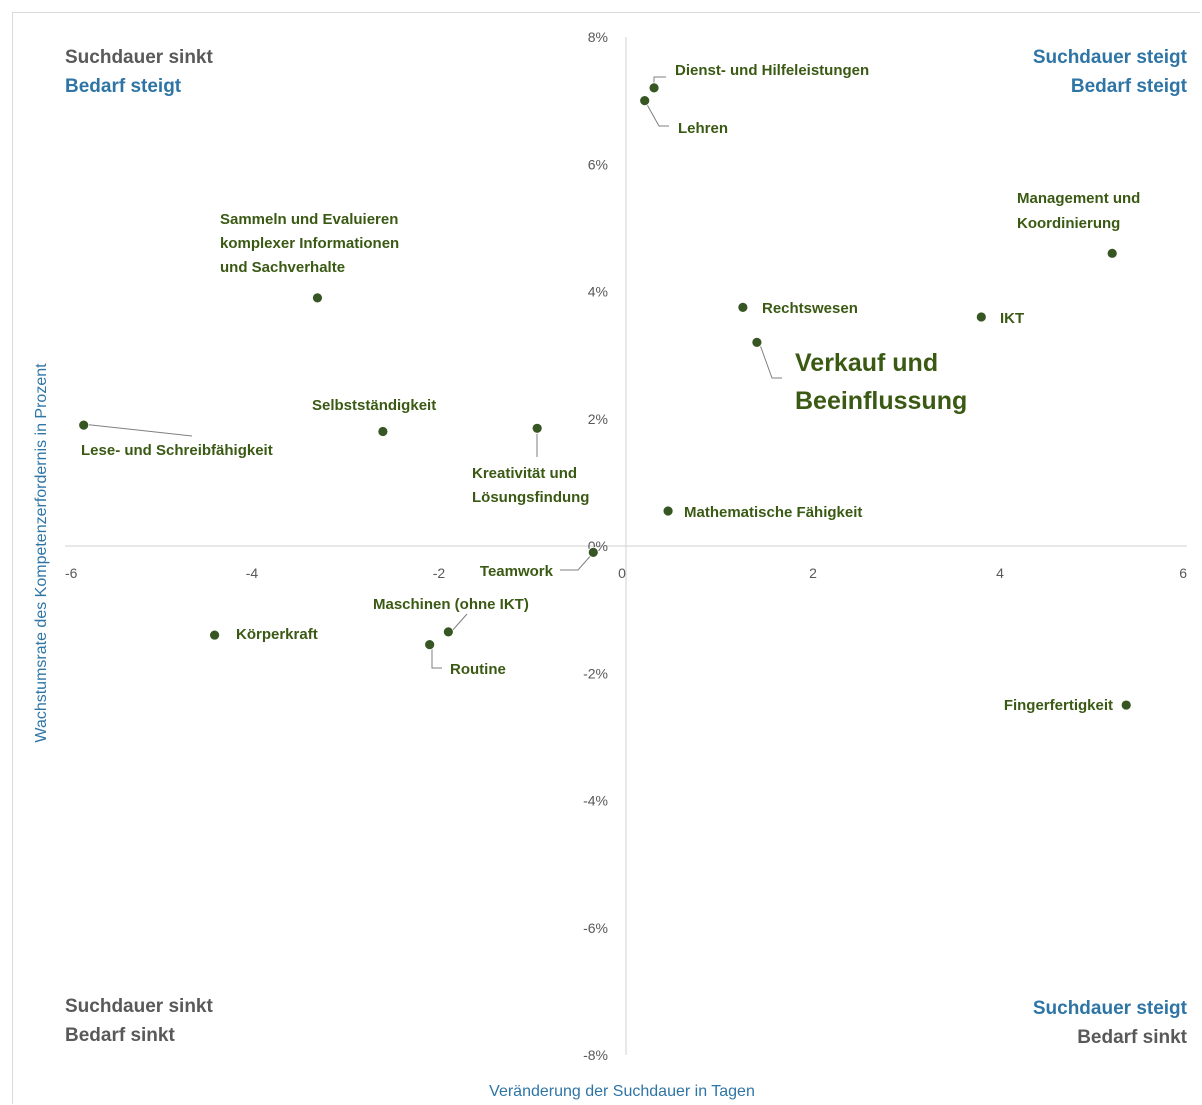 This screenshot has height=1105, width=1202. I want to click on quadrant-label-top-right: Suchdauer steigt, so click(1110, 57).